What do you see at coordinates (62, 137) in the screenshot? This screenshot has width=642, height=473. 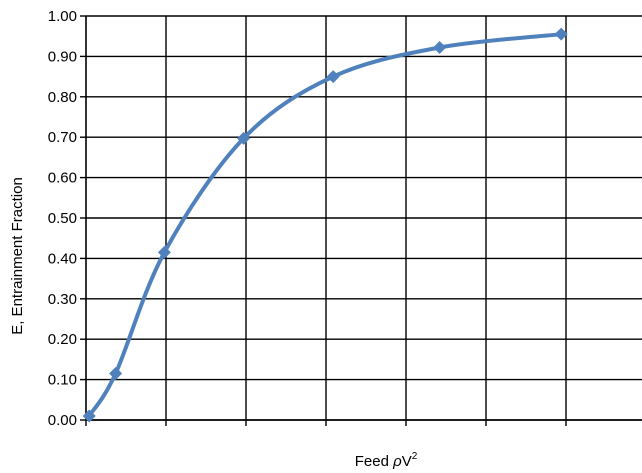 I see `y-tick-label: 0.70` at bounding box center [62, 137].